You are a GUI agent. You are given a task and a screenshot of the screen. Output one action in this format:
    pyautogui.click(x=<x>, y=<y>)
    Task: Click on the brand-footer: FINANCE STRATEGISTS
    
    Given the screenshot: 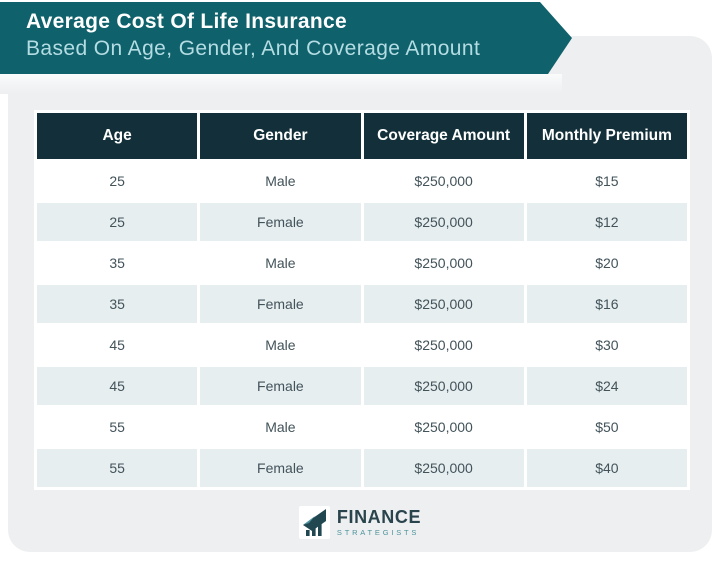 What is the action you would take?
    pyautogui.click(x=360, y=522)
    